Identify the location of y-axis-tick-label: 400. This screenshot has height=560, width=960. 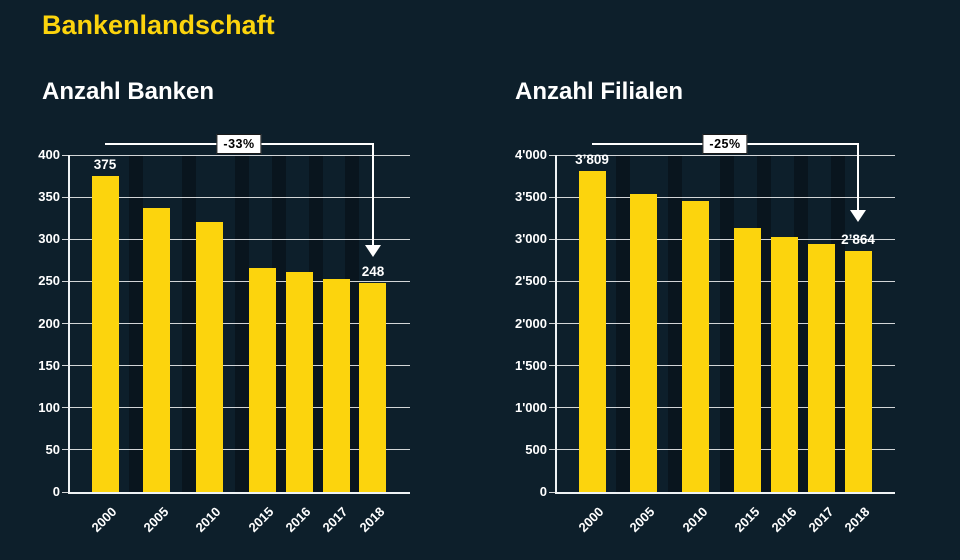
(49, 154).